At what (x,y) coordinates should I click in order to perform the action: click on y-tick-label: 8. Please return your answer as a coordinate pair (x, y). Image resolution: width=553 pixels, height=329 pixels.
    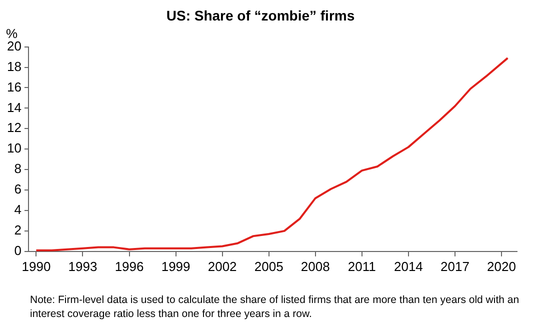
    Looking at the image, I should click on (18, 168).